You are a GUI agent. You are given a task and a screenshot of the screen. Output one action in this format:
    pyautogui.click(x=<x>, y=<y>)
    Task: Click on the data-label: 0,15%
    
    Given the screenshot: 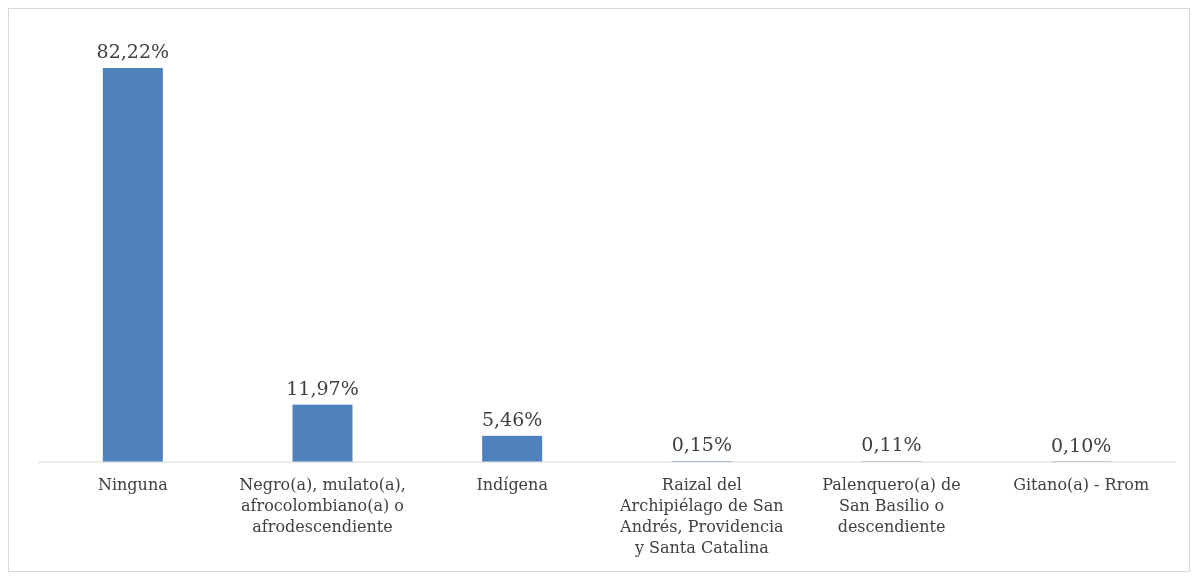 What is the action you would take?
    pyautogui.click(x=702, y=444)
    